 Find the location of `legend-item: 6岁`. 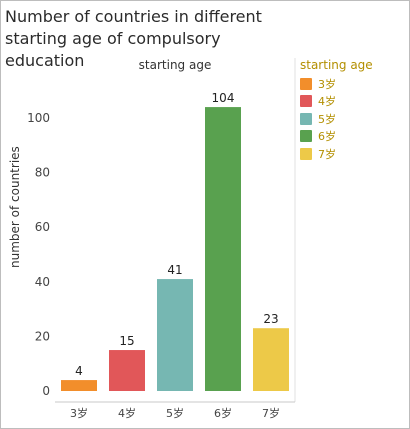

legend-item: 6岁 is located at coordinates (350, 137).